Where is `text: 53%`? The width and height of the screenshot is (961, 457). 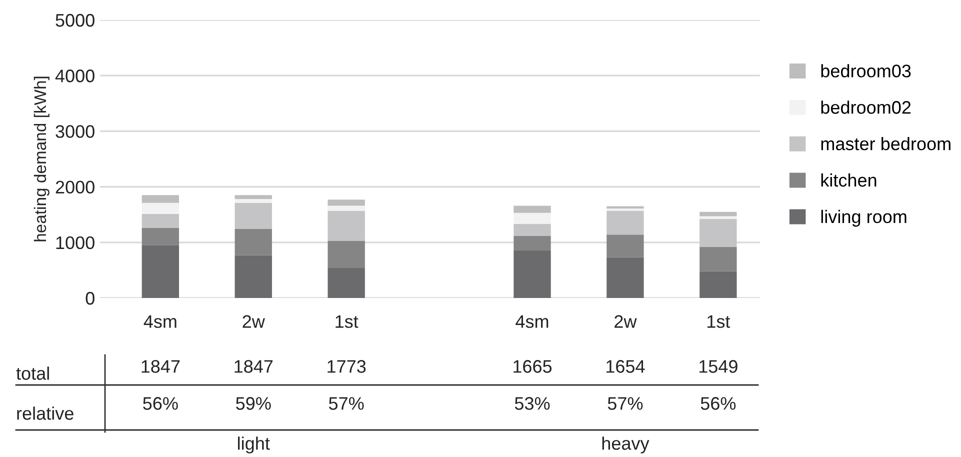
text: 53% is located at coordinates (532, 403).